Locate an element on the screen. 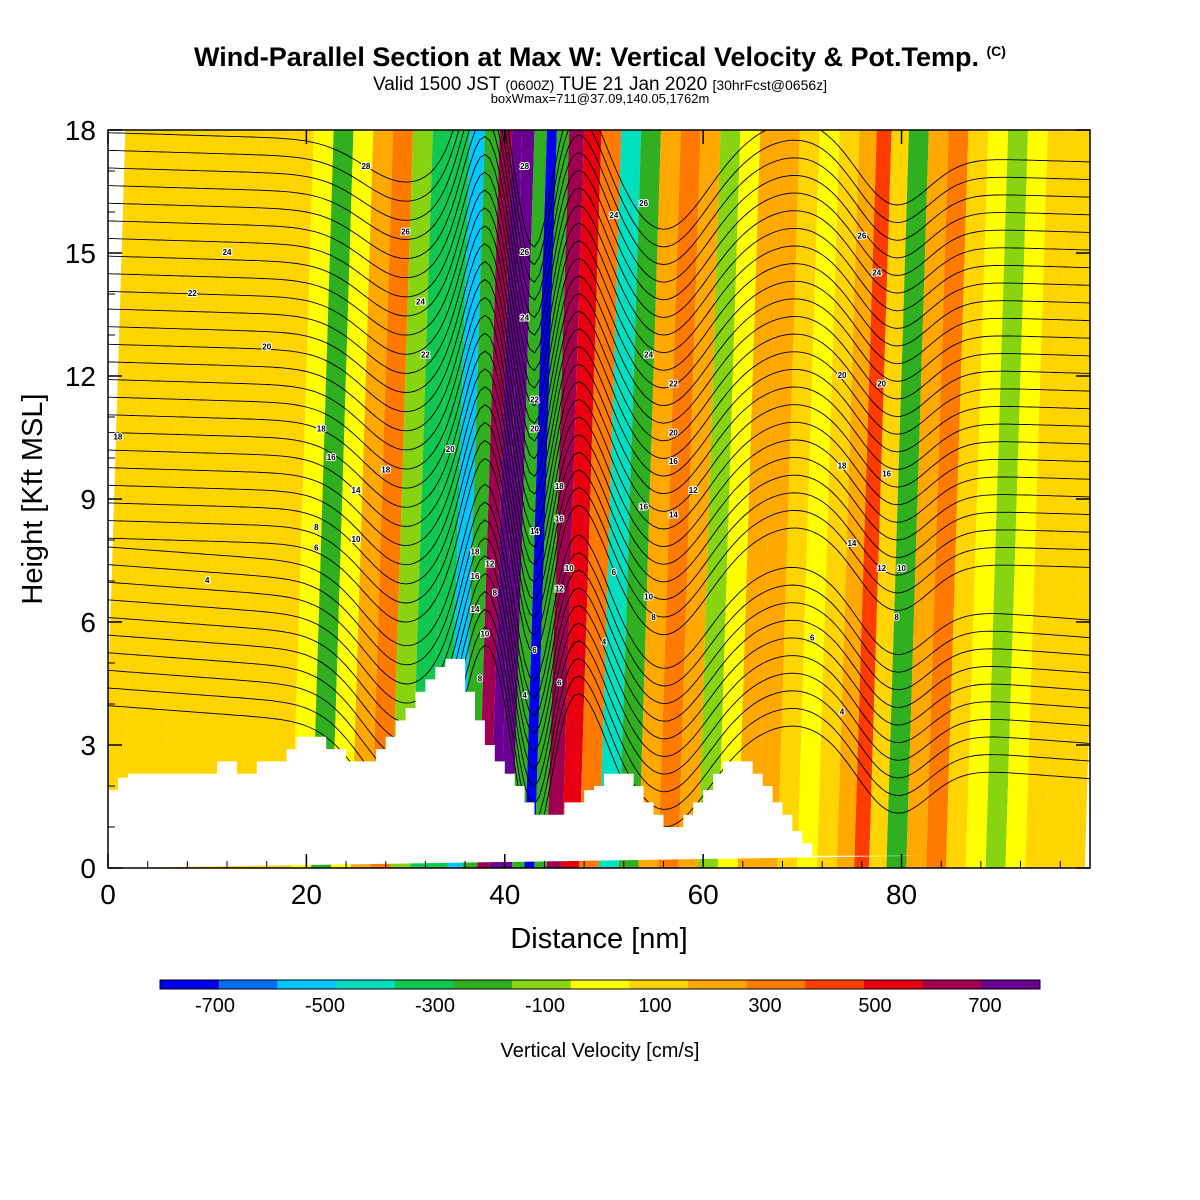  y-tick-label: 9 is located at coordinates (88, 499).